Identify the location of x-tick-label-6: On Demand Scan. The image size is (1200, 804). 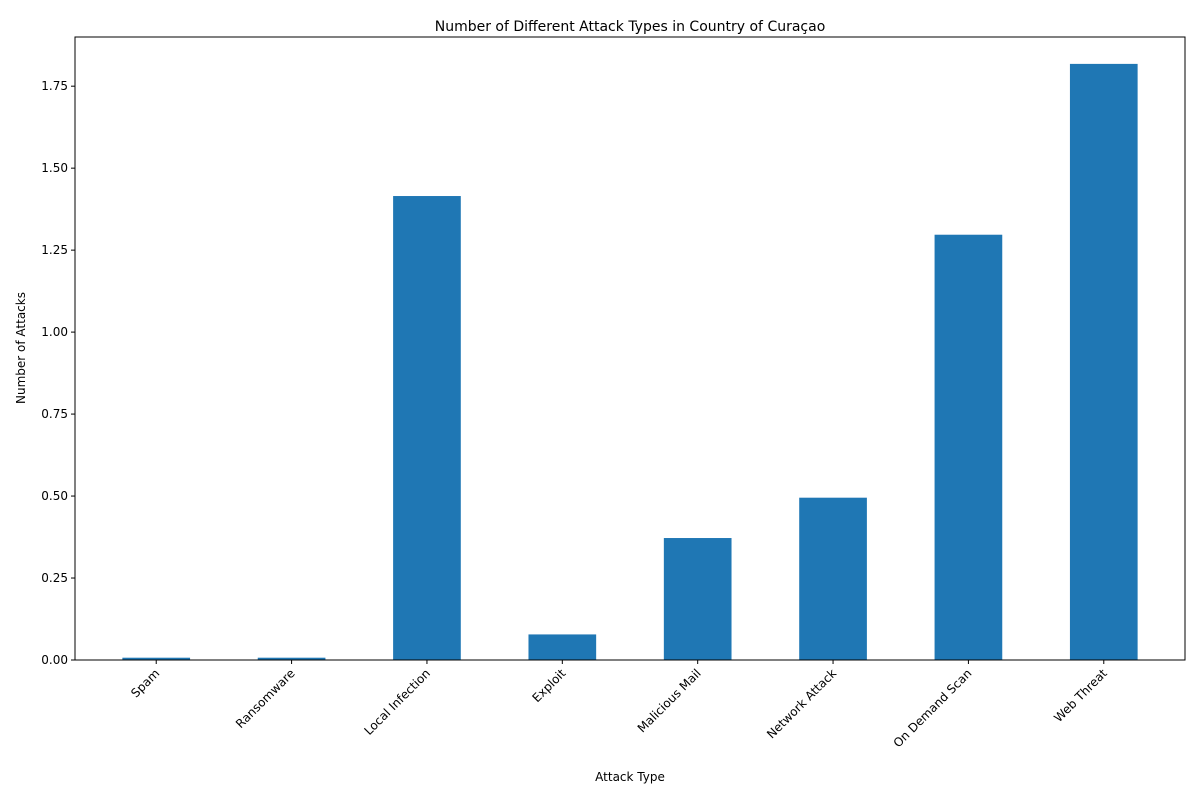
(933, 708).